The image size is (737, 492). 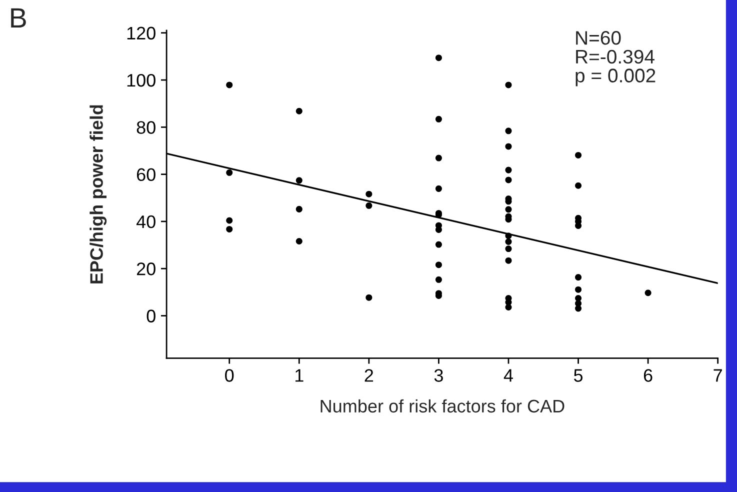 I want to click on y-tick-label: 120, so click(x=141, y=33).